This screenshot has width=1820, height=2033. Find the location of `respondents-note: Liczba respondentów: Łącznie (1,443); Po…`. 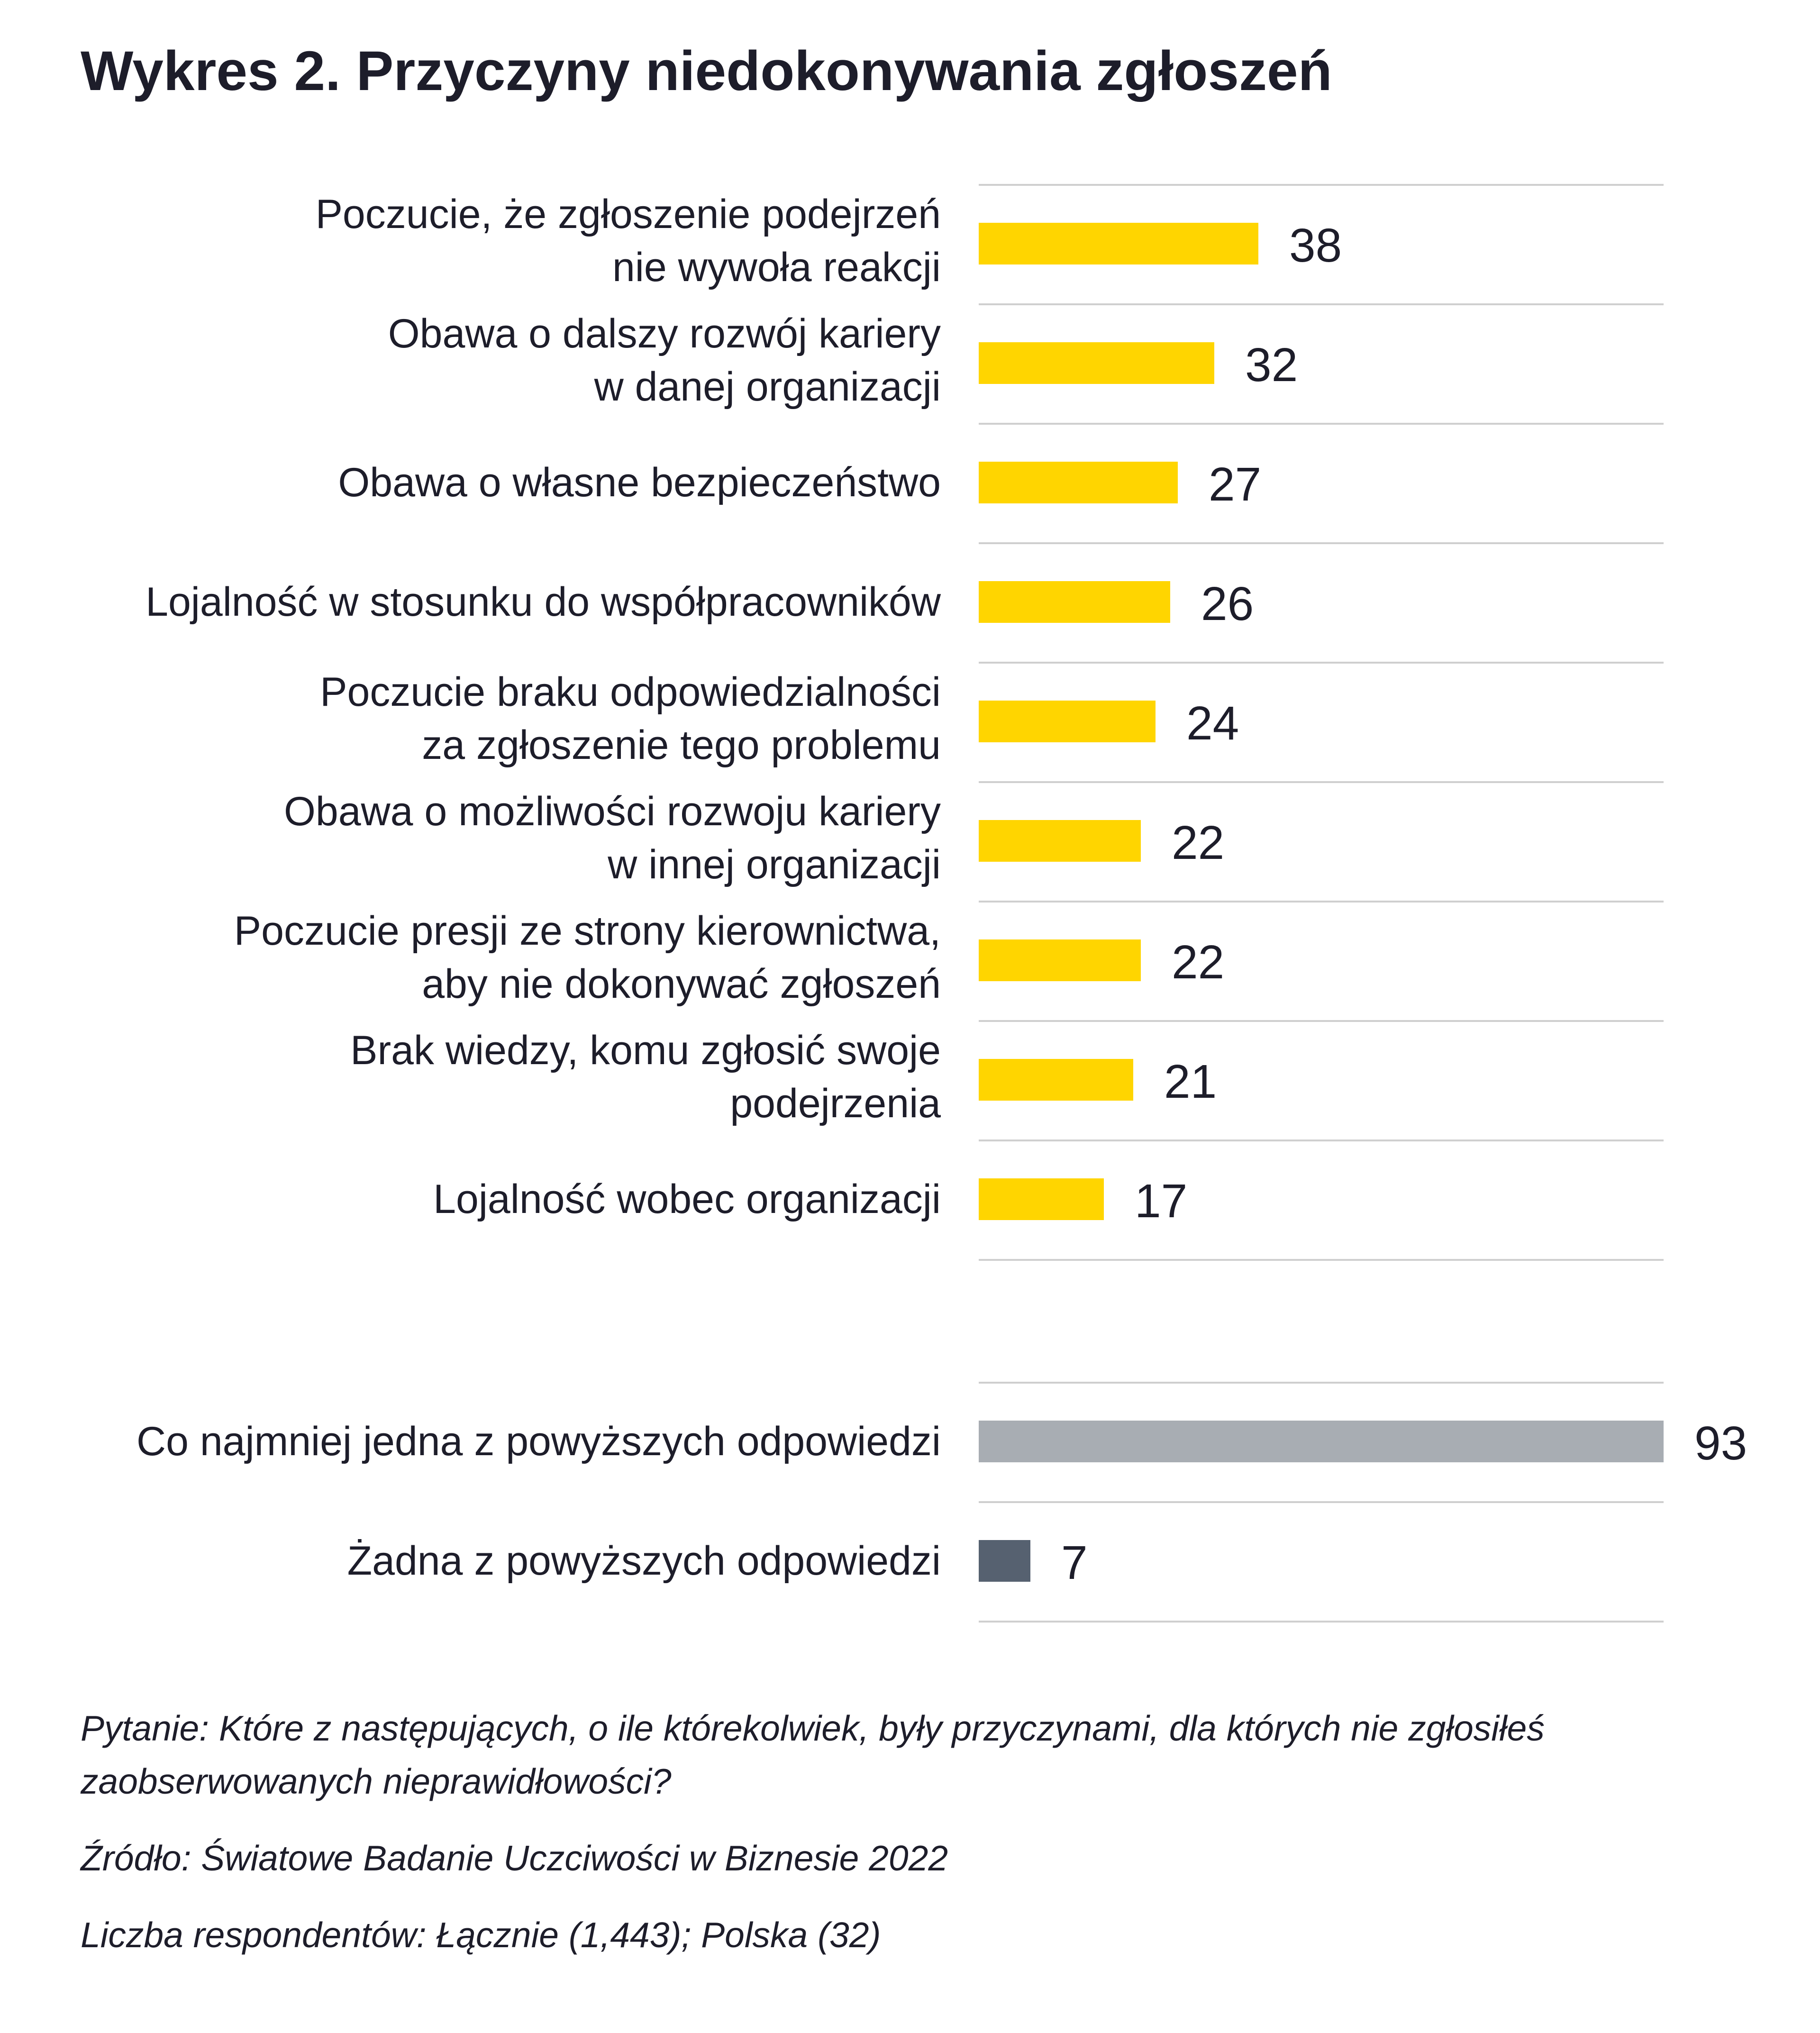

respondents-note: Liczba respondentów: Łącznie (1,443); Po… is located at coordinates (481, 1935).